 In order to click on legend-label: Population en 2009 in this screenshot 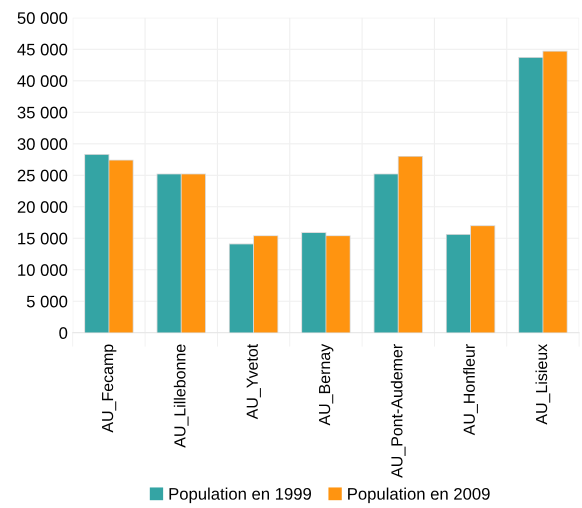, I will do `click(419, 496)`.